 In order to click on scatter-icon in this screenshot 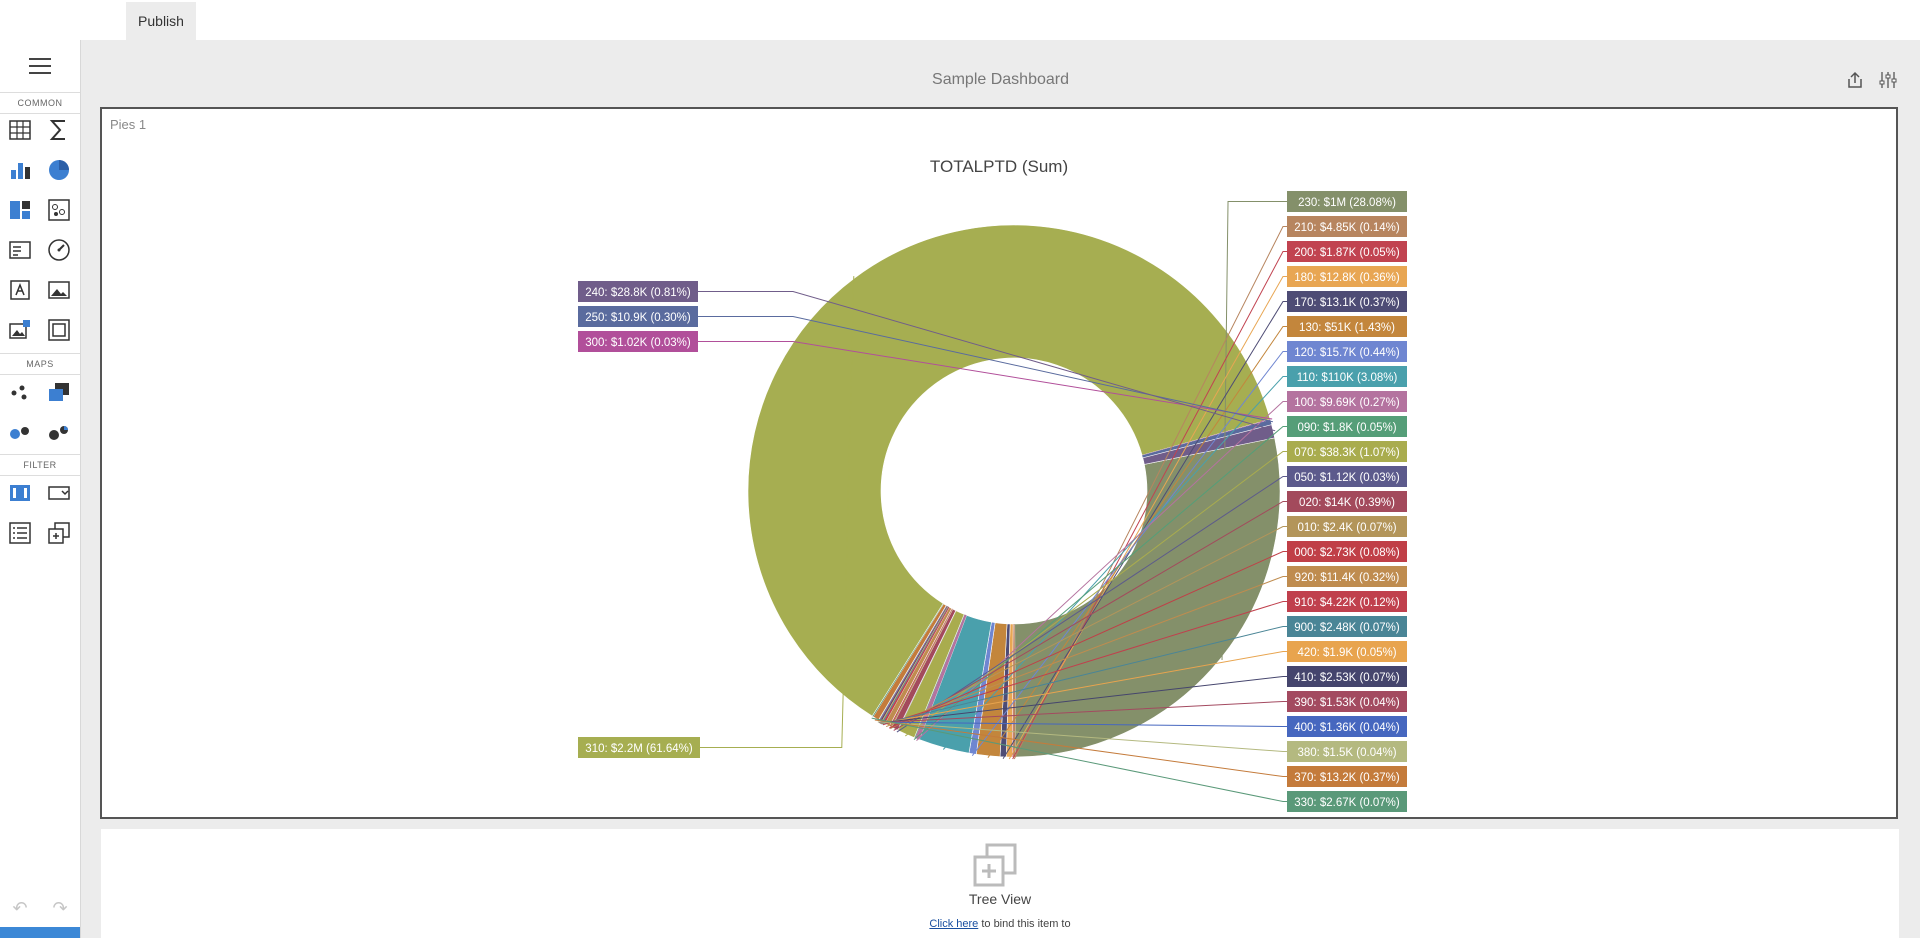, I will do `click(59, 210)`.